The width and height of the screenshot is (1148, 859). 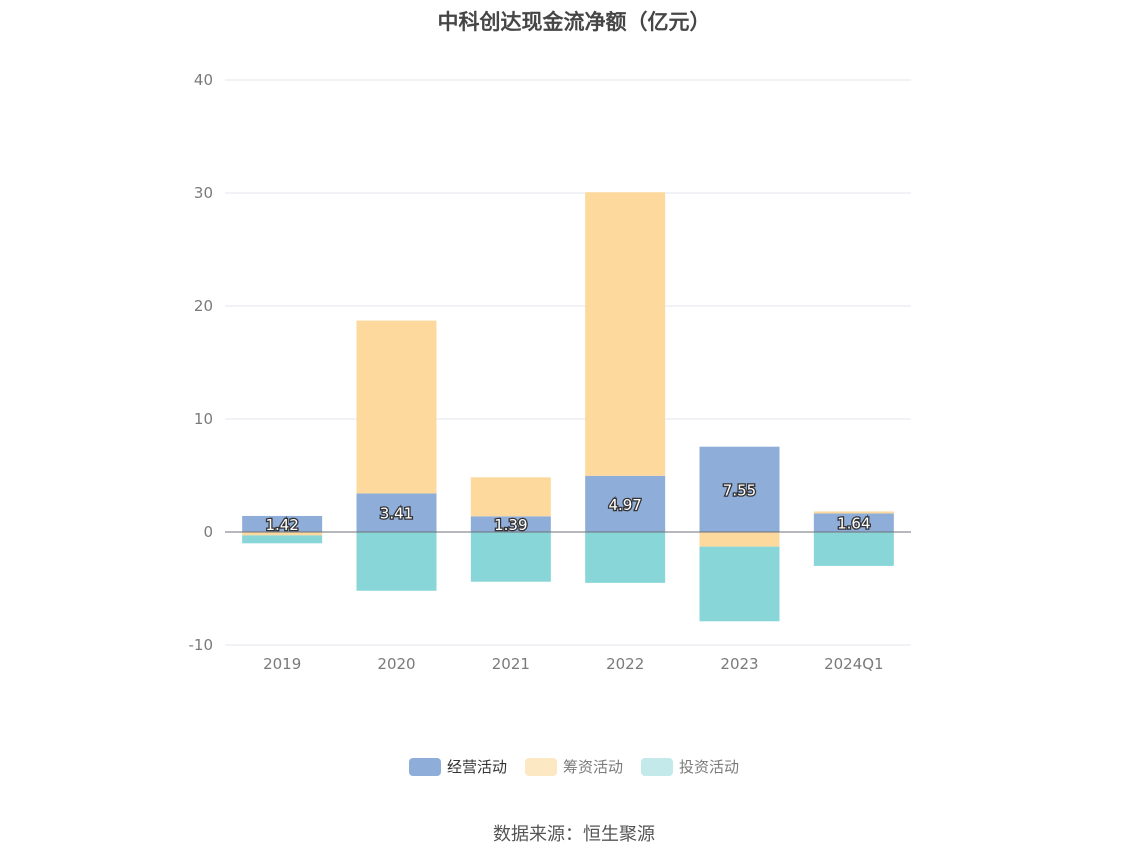 What do you see at coordinates (854, 664) in the screenshot?
I see `x-tick-label: 2024Q1` at bounding box center [854, 664].